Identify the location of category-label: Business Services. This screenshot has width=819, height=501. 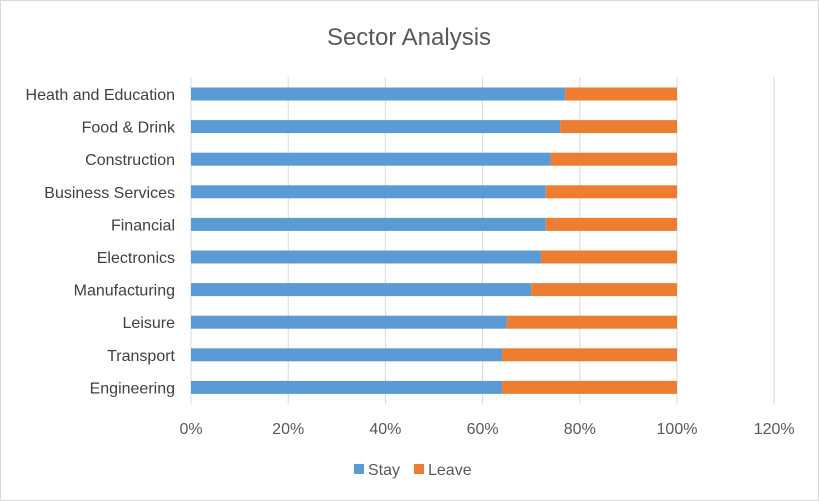
(109, 193).